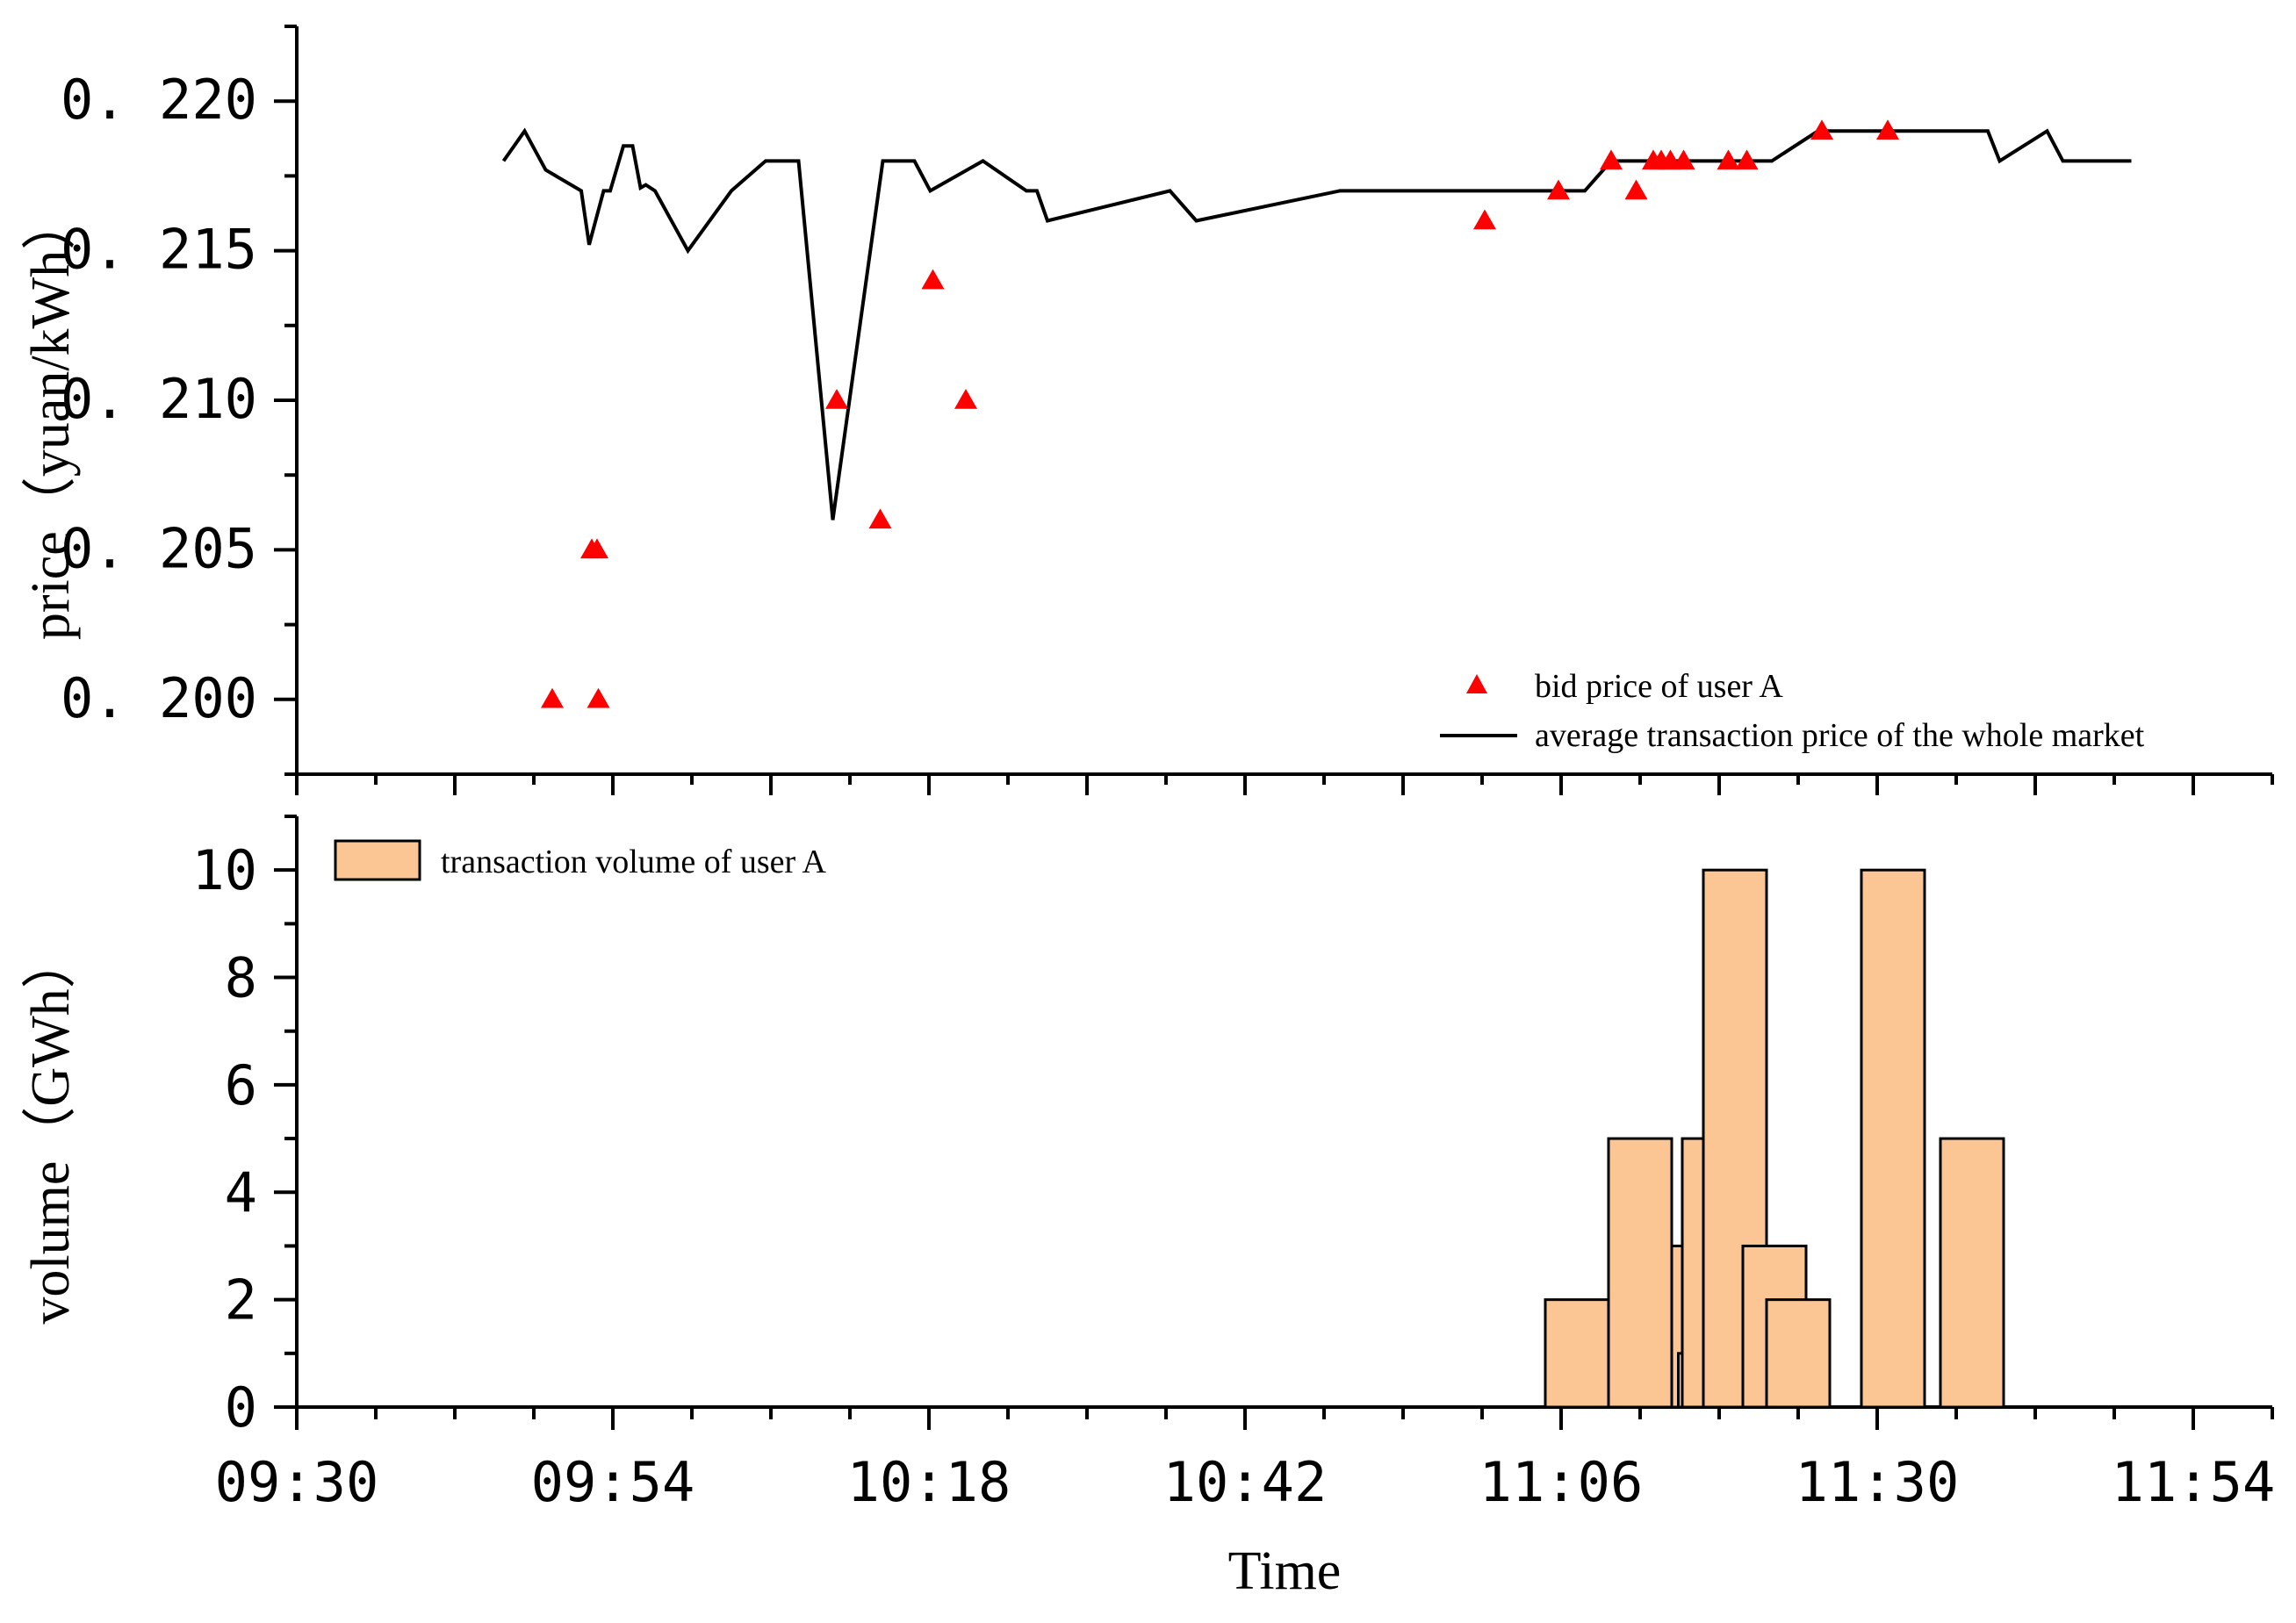 The width and height of the screenshot is (2296, 1623). Describe the element at coordinates (929, 1482) in the screenshot. I see `time-tick-label: 10:18` at that location.